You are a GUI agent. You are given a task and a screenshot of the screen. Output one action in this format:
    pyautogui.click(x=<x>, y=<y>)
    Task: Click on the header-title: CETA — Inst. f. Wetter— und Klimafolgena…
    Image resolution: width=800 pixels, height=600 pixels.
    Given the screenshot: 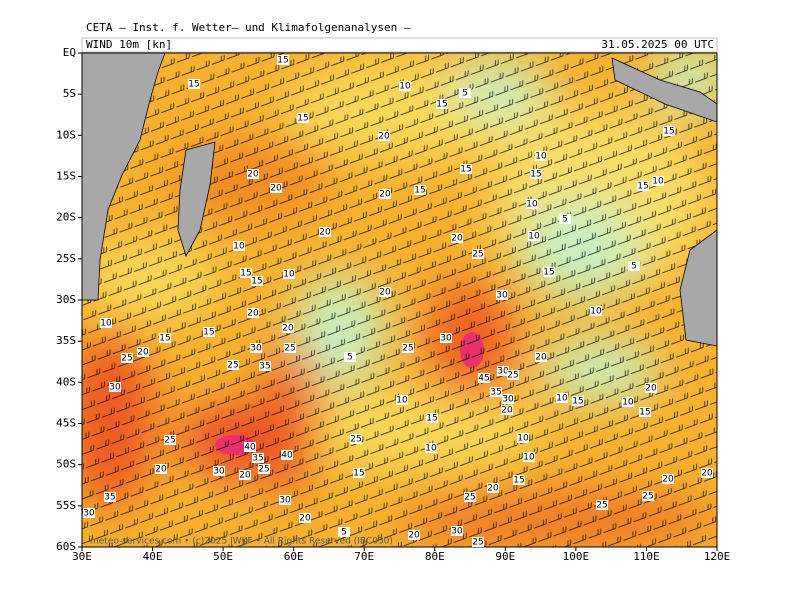 What is the action you would take?
    pyautogui.click(x=248, y=27)
    